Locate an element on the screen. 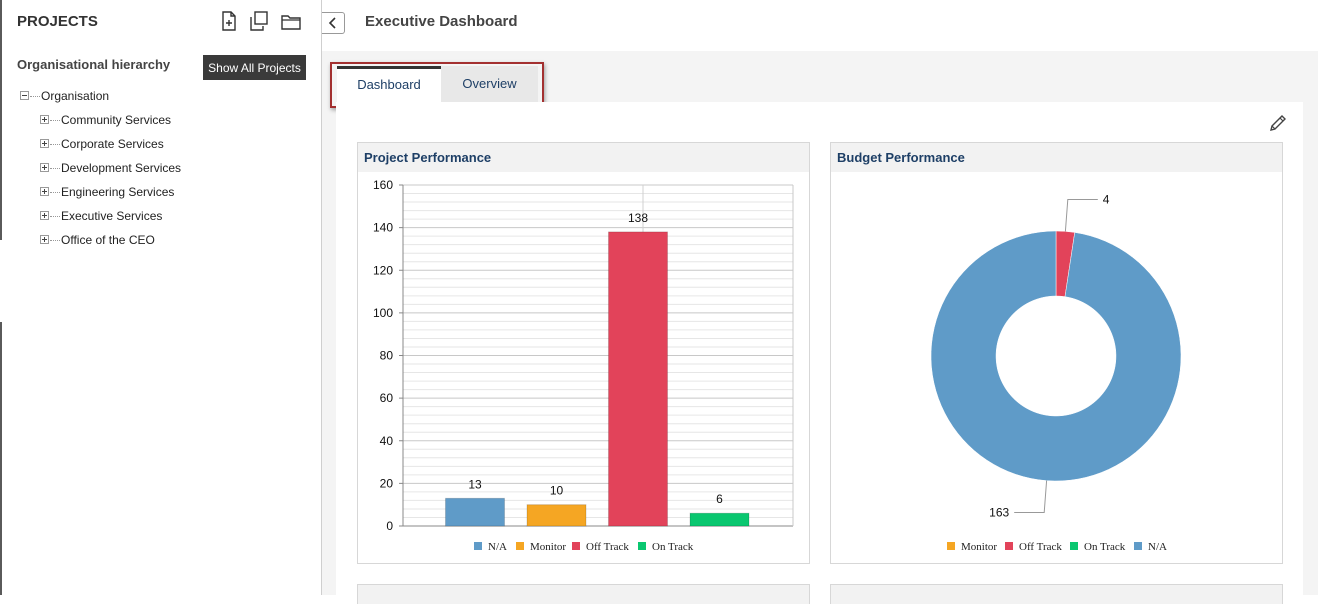 This screenshot has height=604, width=1318. budget-performance-chart: 4 163 Monitor Off Track On Track N/A is located at coordinates (1056, 372).